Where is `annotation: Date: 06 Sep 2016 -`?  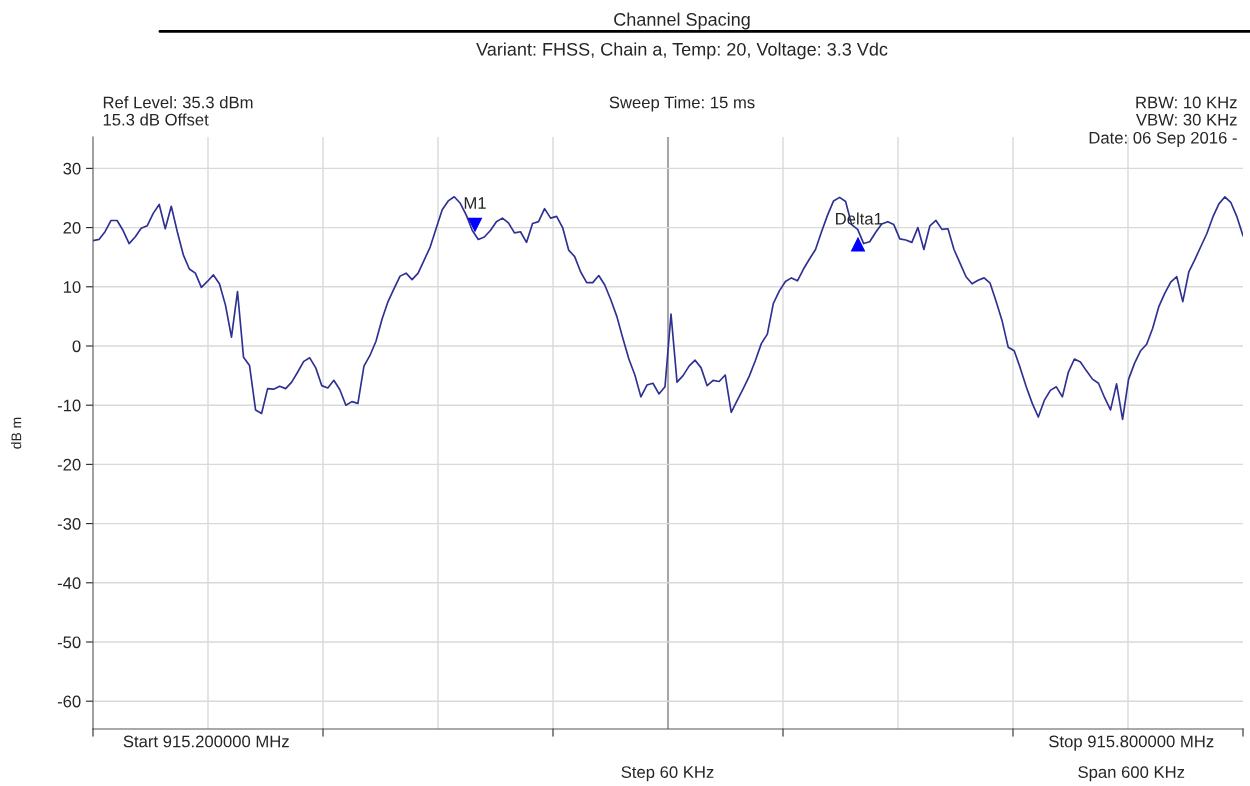 annotation: Date: 06 Sep 2016 - is located at coordinates (1163, 139).